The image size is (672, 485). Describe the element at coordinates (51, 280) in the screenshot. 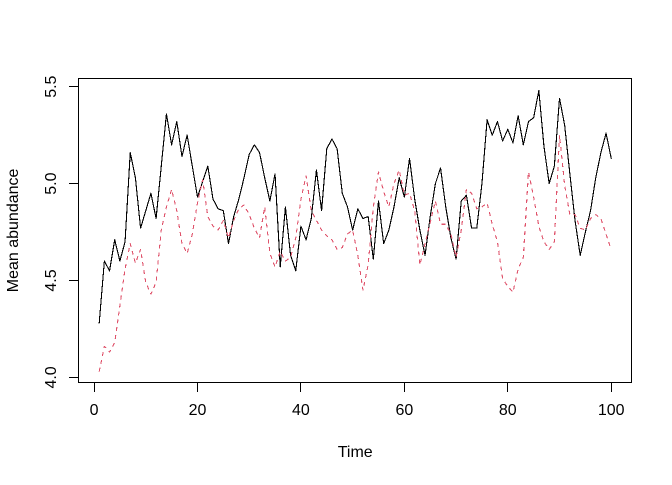

I see `svg-text: 4.5` at that location.